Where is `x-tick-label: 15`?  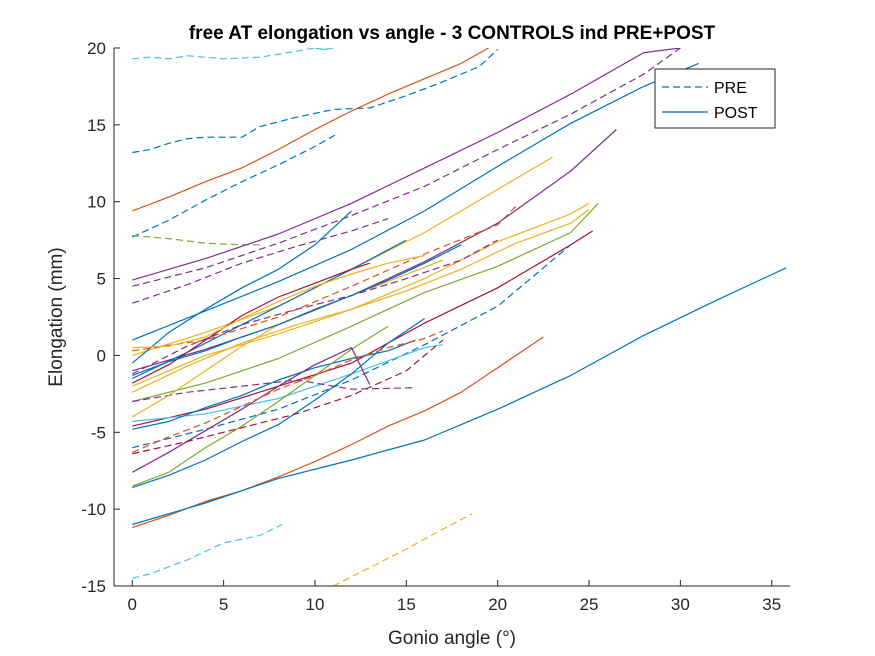
x-tick-label: 15 is located at coordinates (406, 604).